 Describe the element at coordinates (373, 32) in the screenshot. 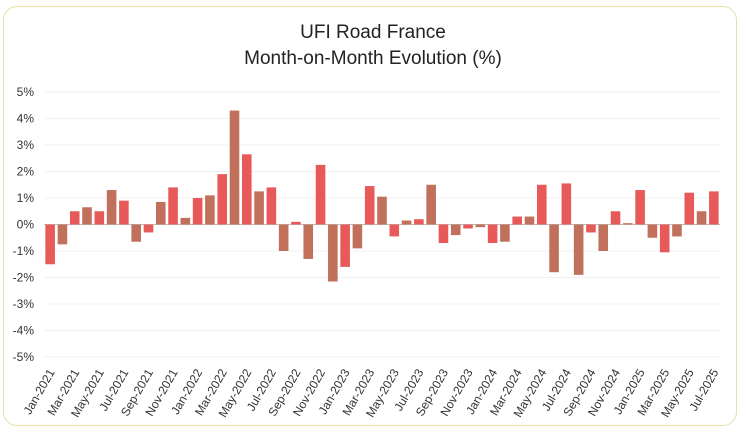

I see `chart-title: UFI Road France` at that location.